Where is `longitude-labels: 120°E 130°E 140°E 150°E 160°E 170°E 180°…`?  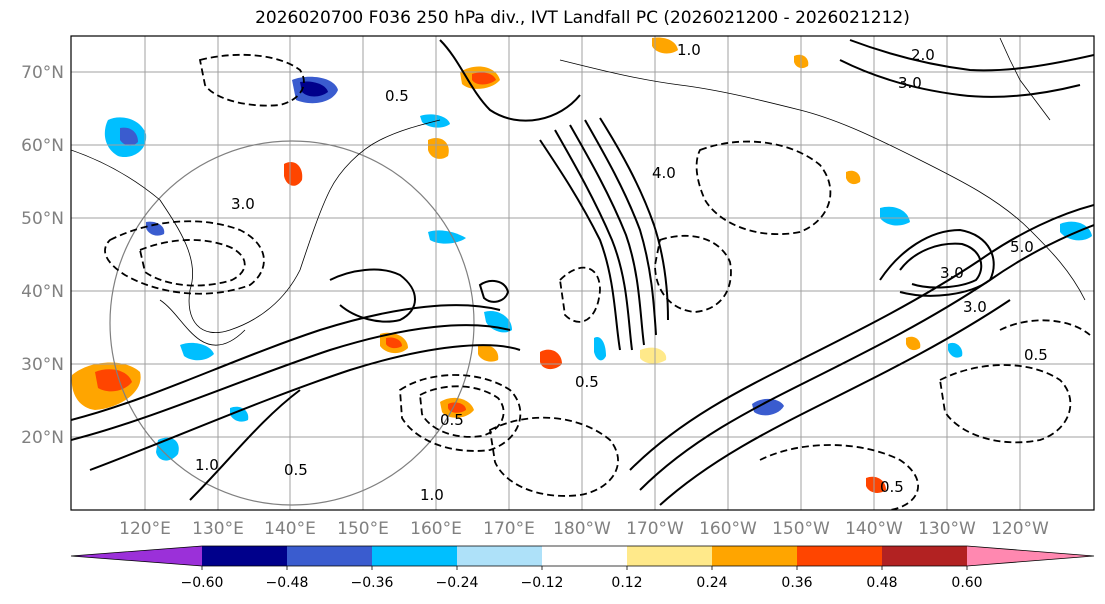 longitude-labels: 120°E 130°E 140°E 150°E 160°E 170°E 180°… is located at coordinates (584, 529).